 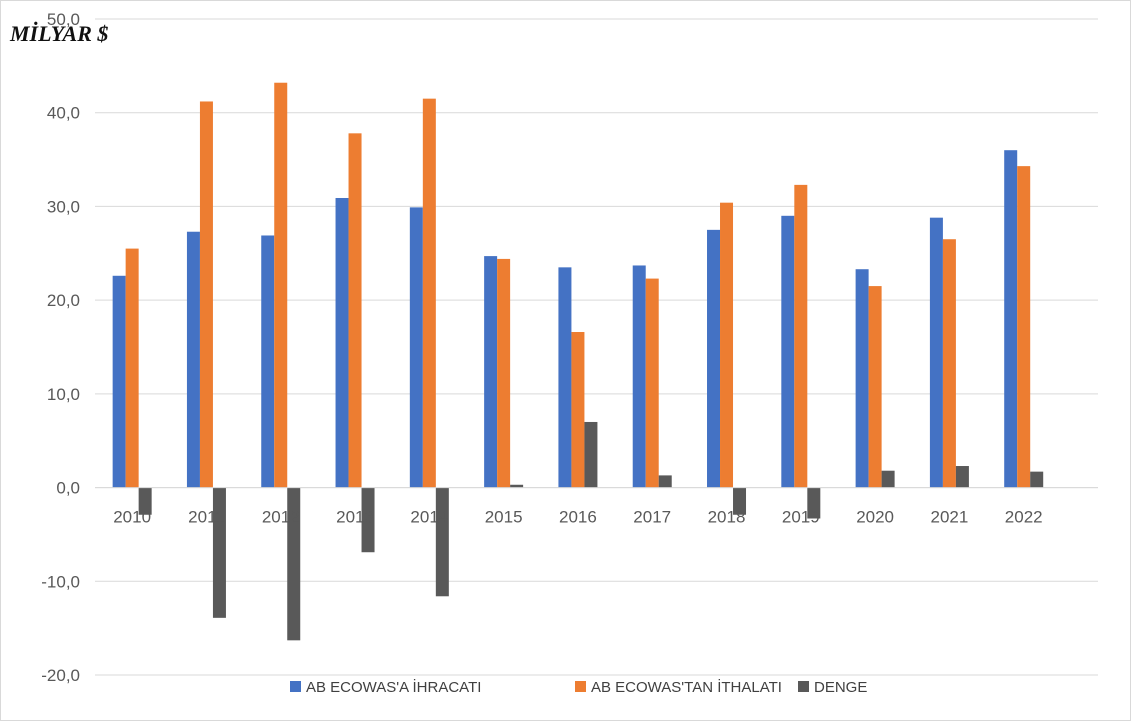 I want to click on legend-label: AB ECOWAS'A İHRACATI, so click(x=393, y=687).